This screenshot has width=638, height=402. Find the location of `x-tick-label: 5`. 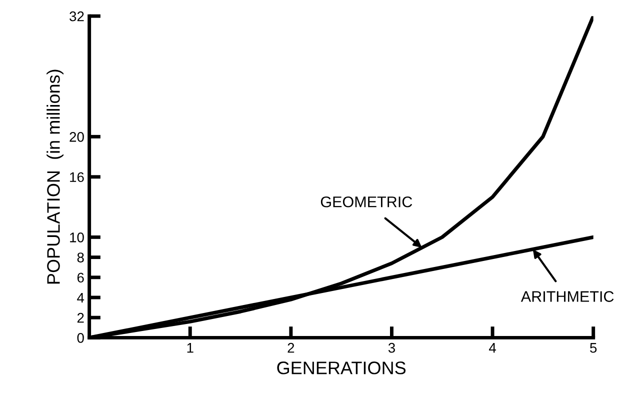

x-tick-label: 5 is located at coordinates (593, 348).